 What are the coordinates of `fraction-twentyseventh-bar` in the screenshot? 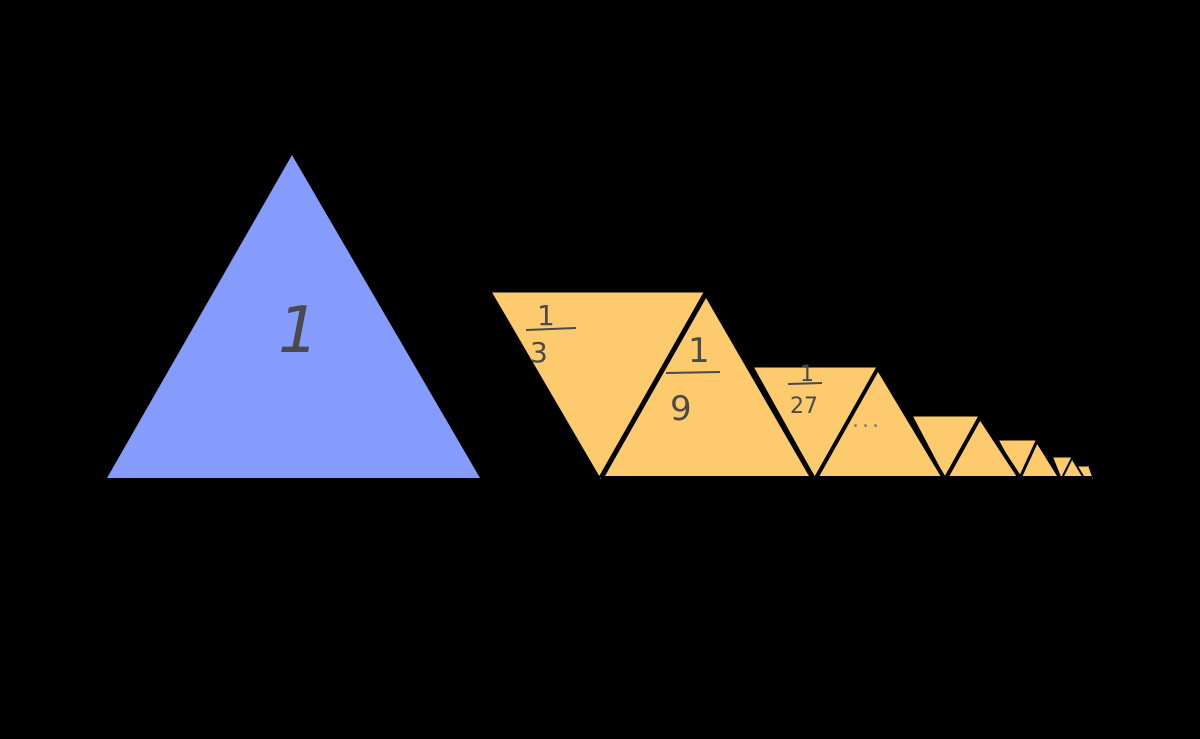 It's located at (805, 383).